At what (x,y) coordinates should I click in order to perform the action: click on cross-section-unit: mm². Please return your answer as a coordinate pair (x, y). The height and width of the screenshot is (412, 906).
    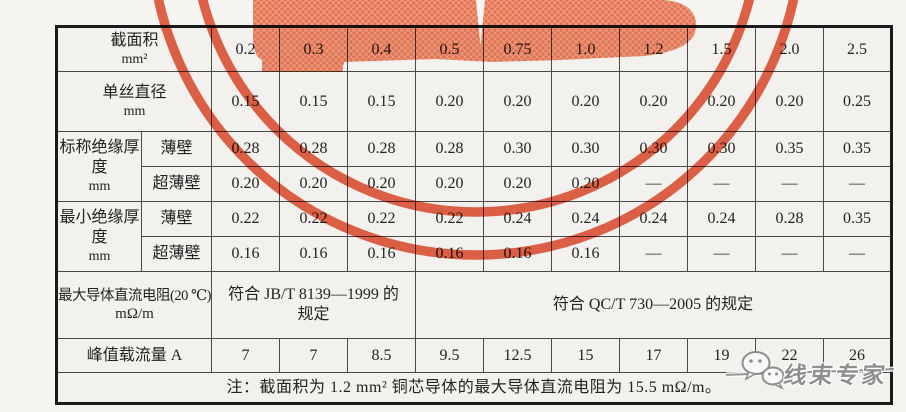
    Looking at the image, I should click on (134, 59).